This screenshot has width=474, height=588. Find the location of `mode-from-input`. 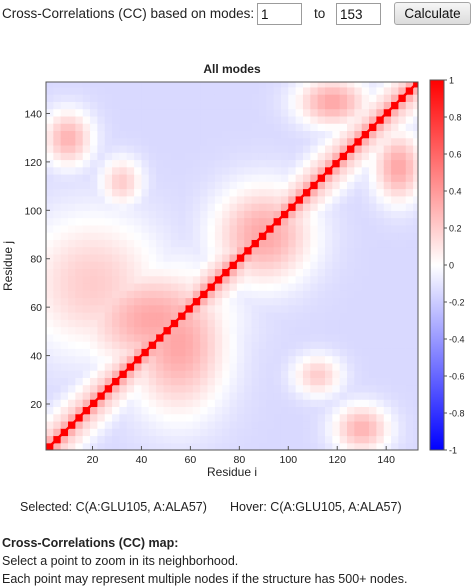

mode-from-input is located at coordinates (279, 14).